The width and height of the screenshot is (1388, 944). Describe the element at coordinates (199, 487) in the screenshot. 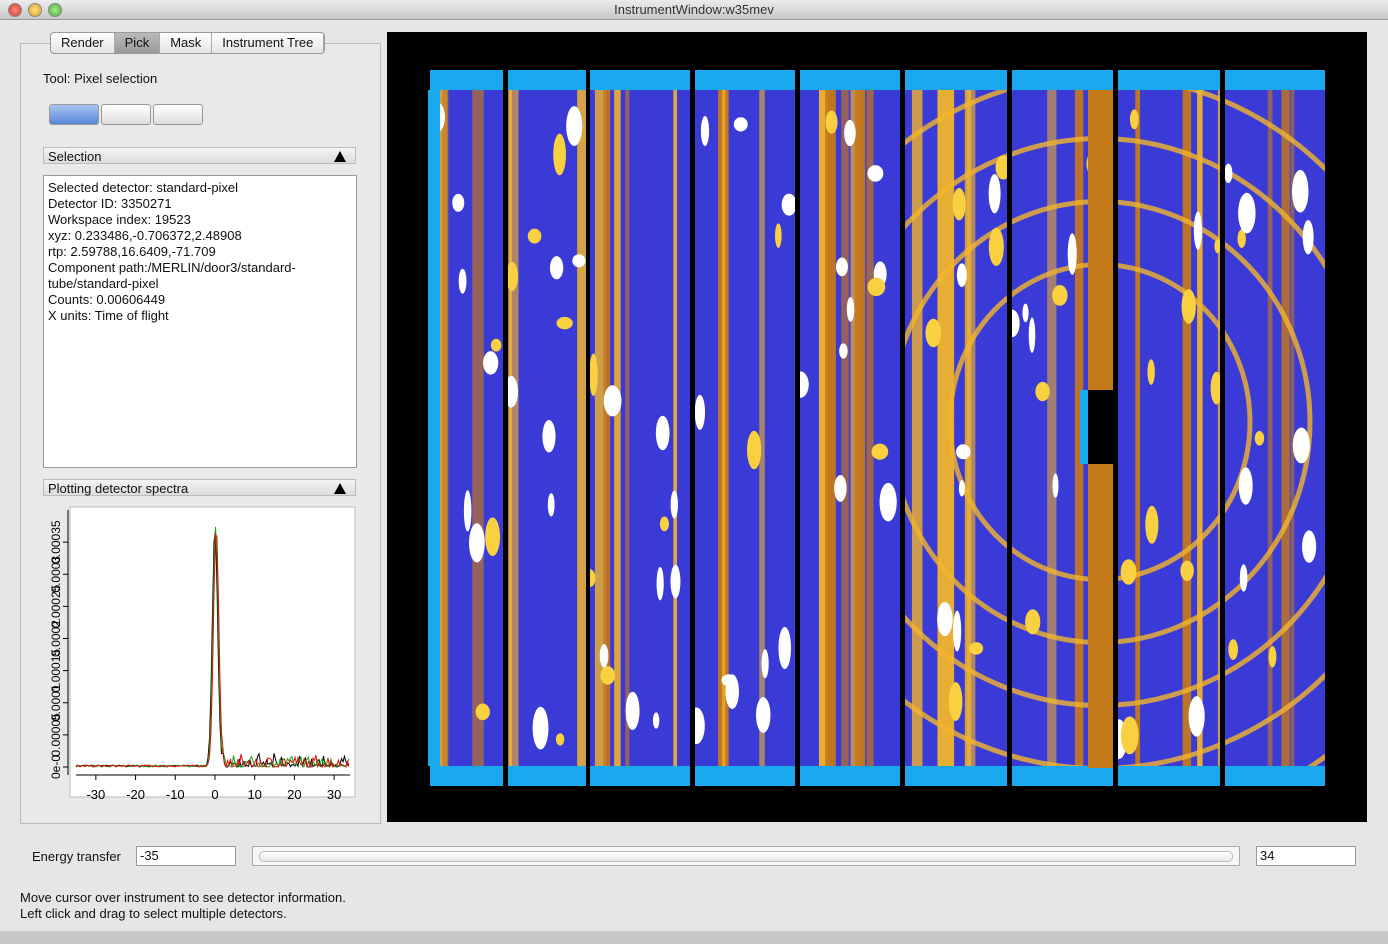

I see `plot-header: Plotting detector spectra` at that location.